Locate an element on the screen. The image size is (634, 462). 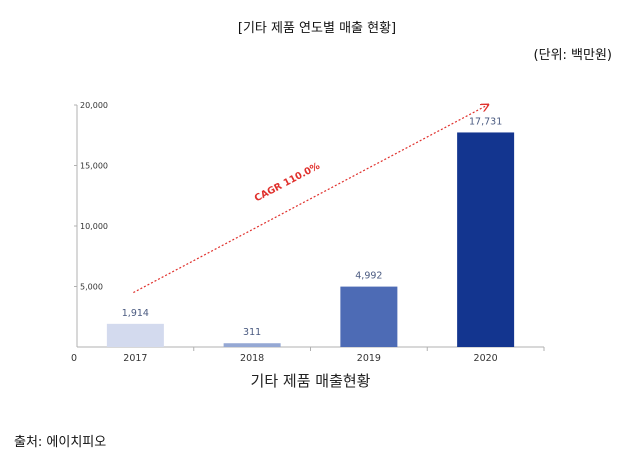
data-label: 1,914 is located at coordinates (135, 313).